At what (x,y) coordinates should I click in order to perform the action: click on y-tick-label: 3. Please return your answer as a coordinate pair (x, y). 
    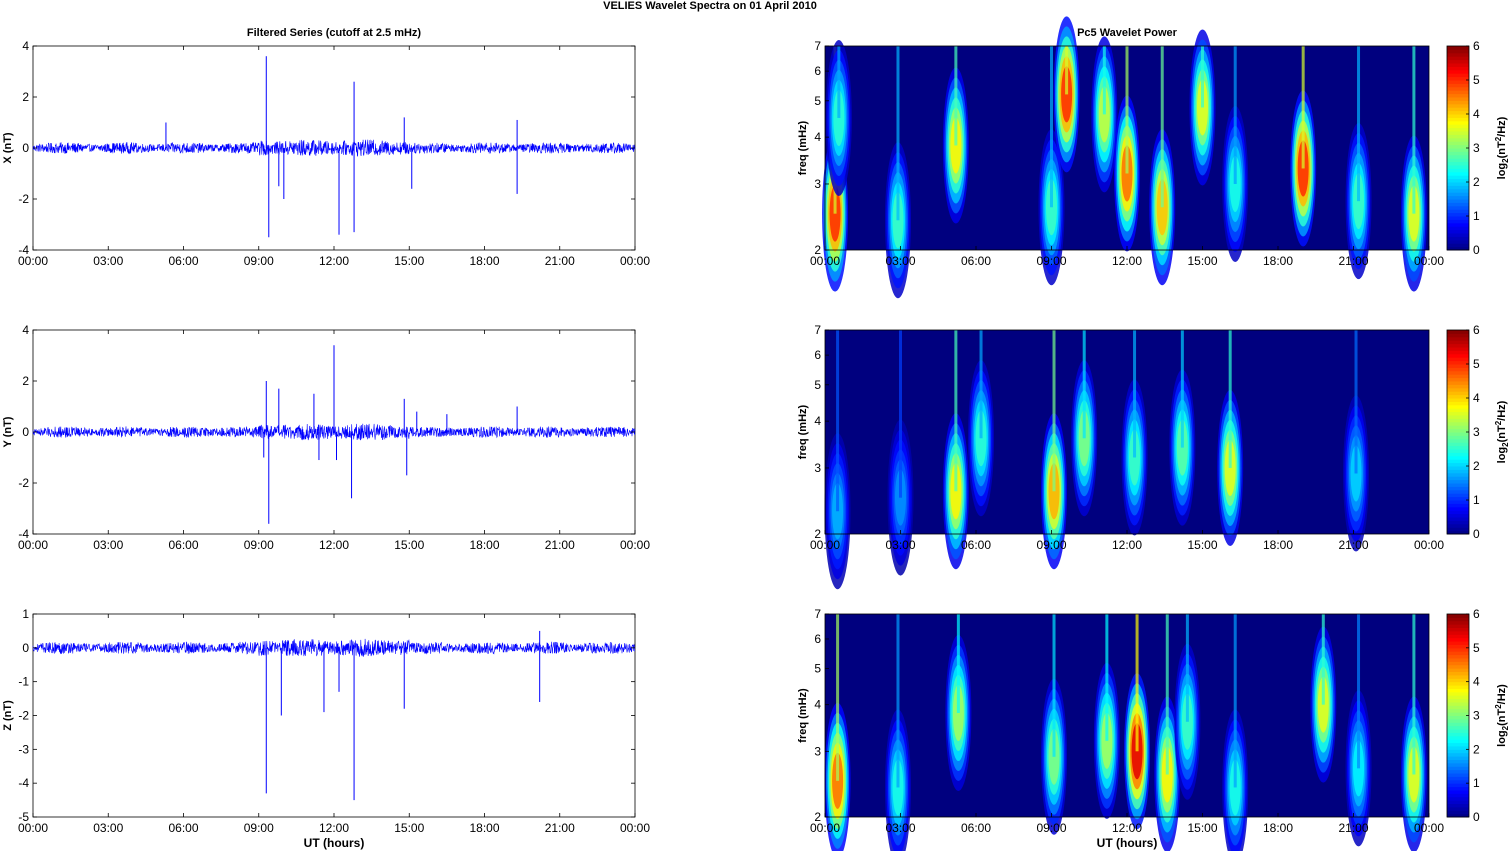
    Looking at the image, I should click on (817, 184).